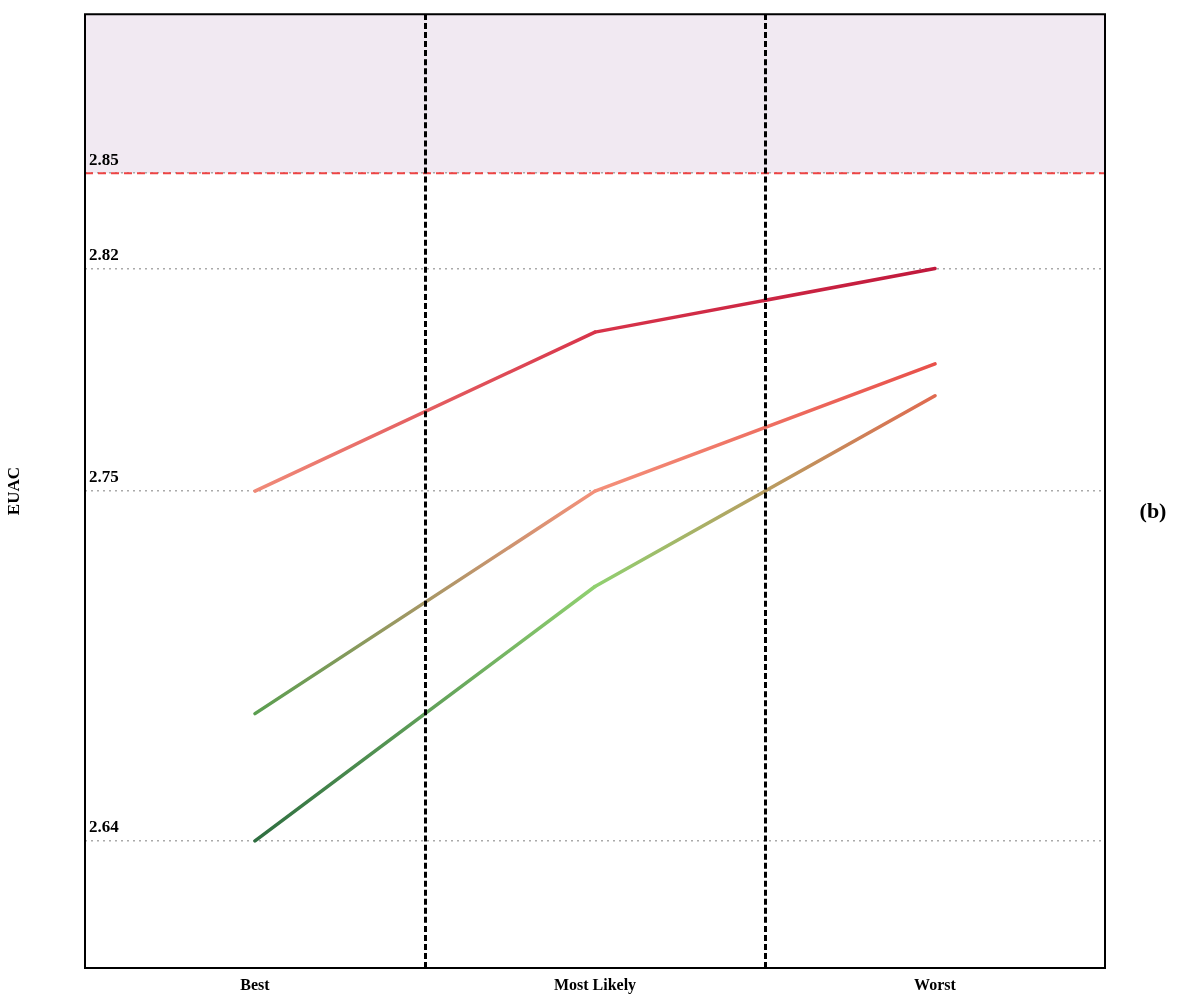 The width and height of the screenshot is (1201, 1004). Describe the element at coordinates (595, 984) in the screenshot. I see `x-tick-label: Most Likely` at that location.